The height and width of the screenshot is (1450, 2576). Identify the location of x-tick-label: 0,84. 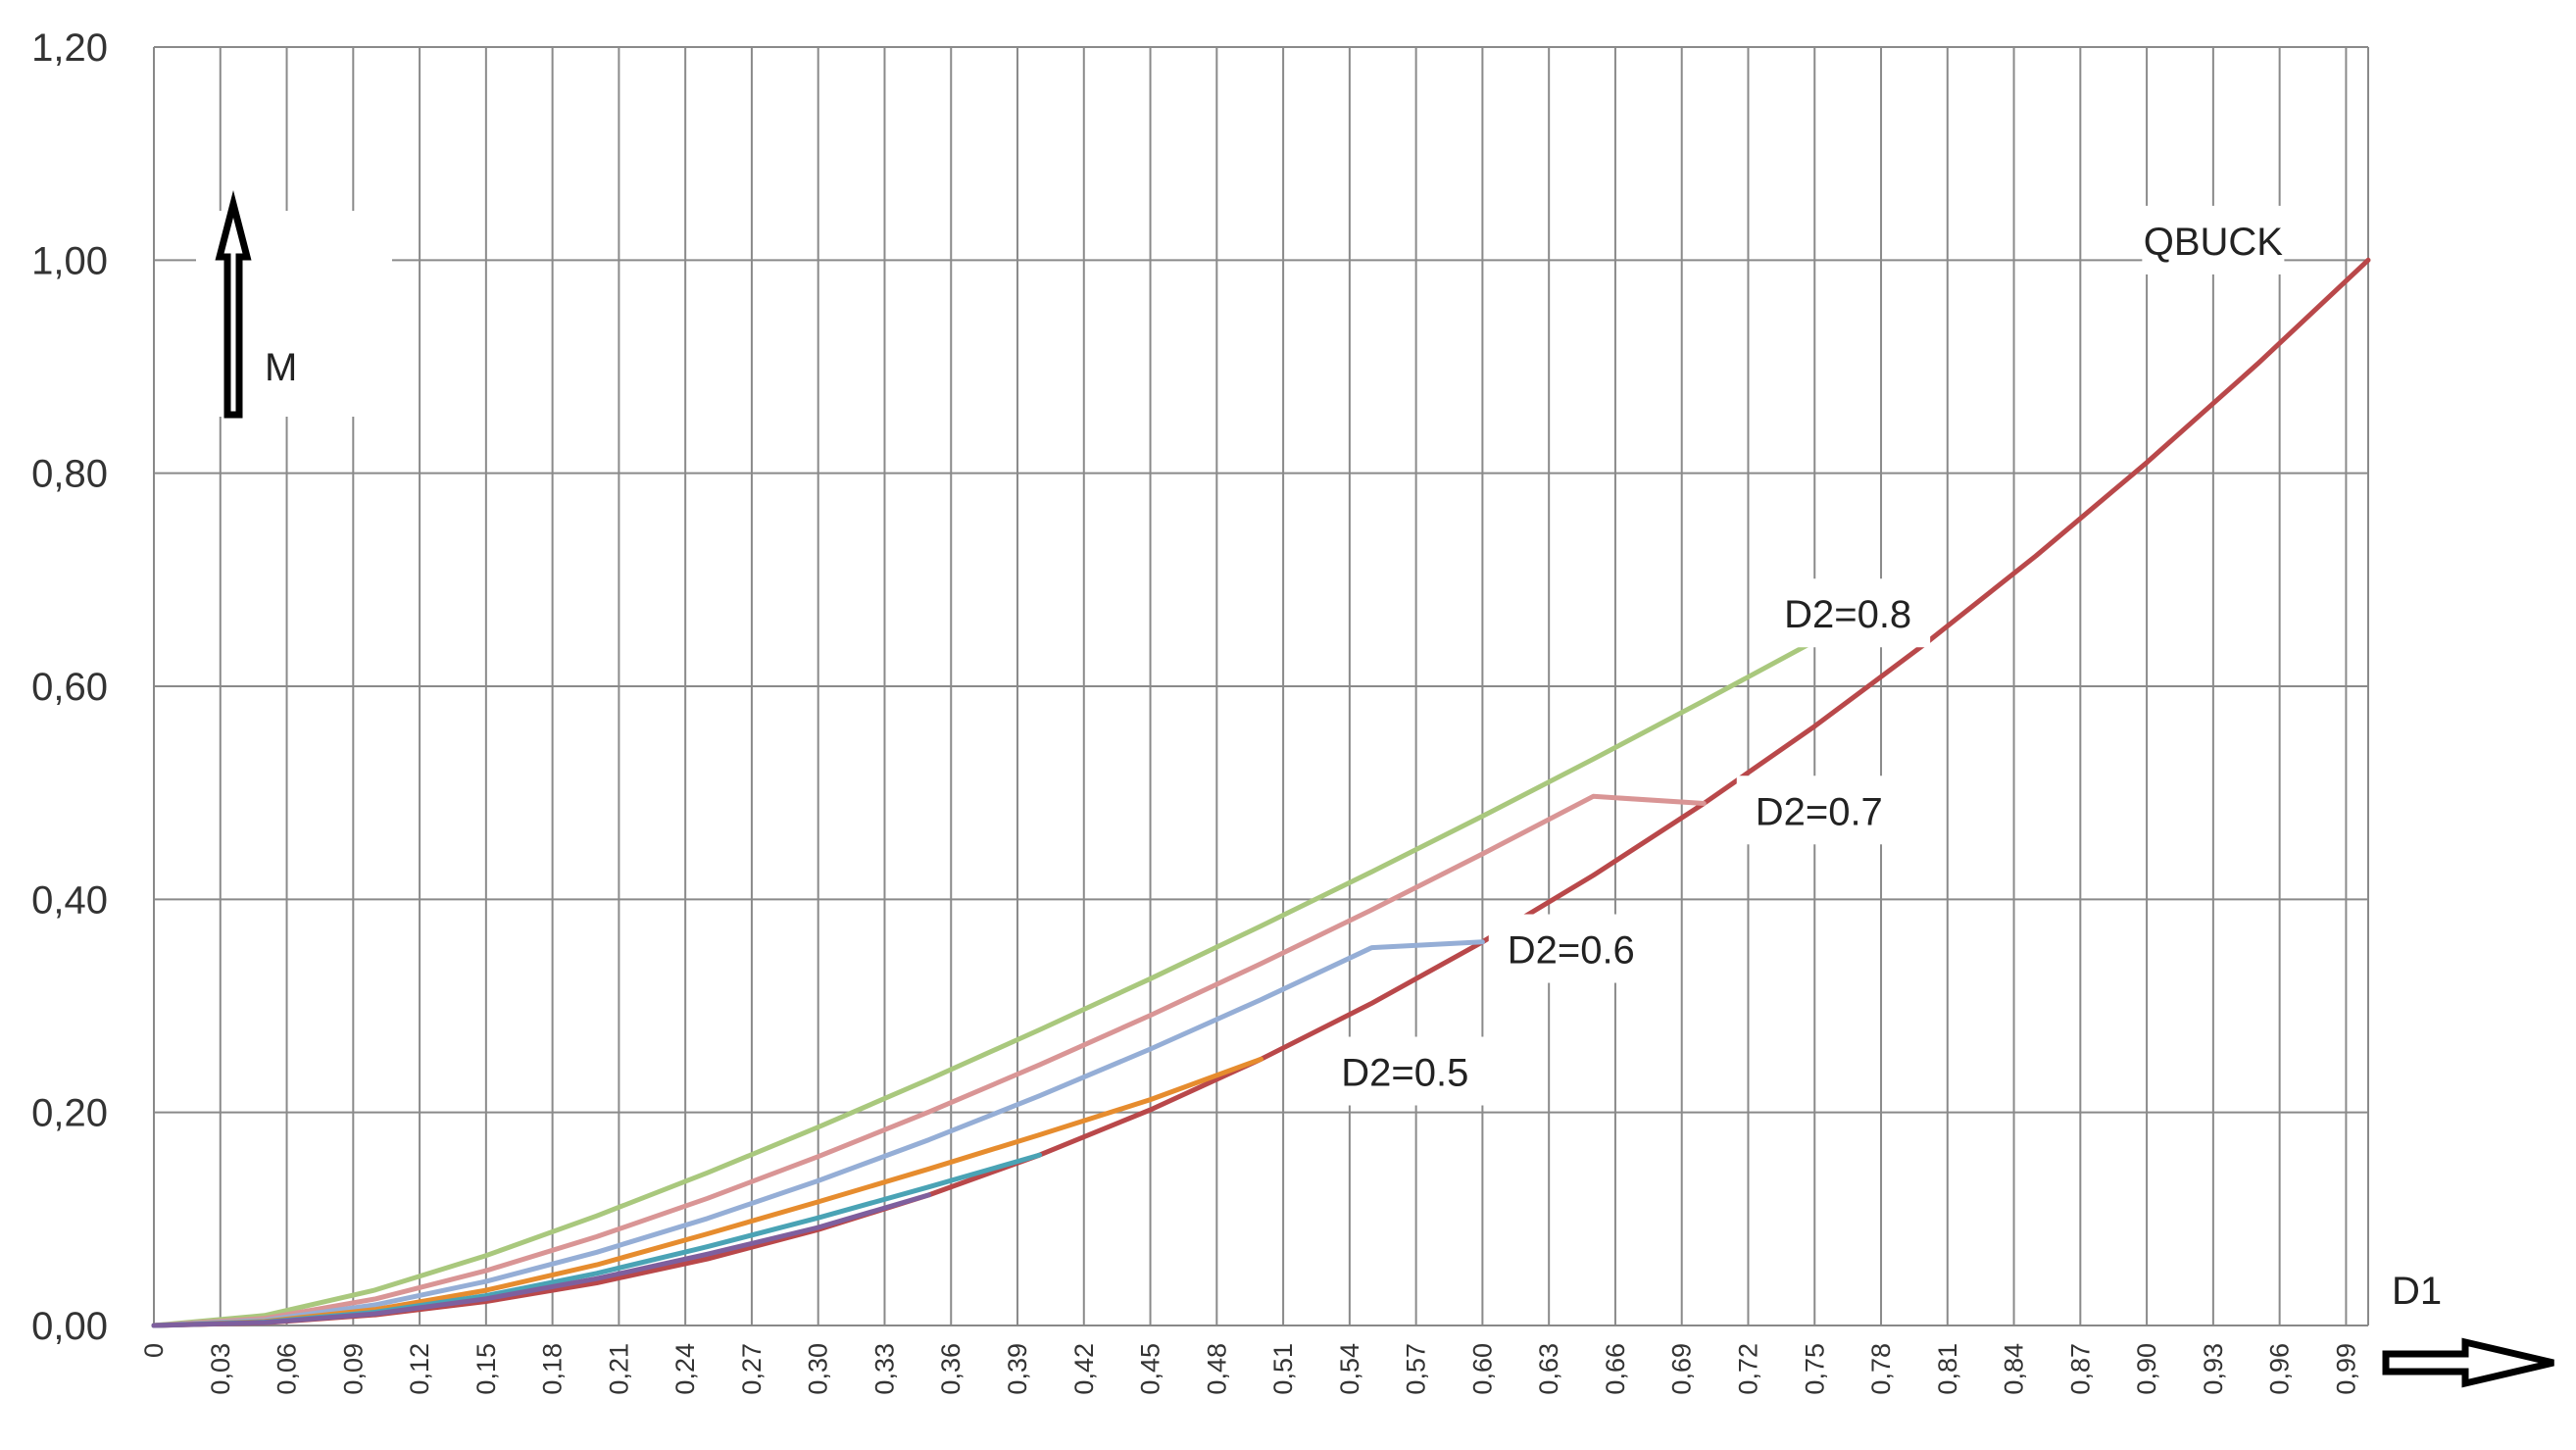
(2014, 1369).